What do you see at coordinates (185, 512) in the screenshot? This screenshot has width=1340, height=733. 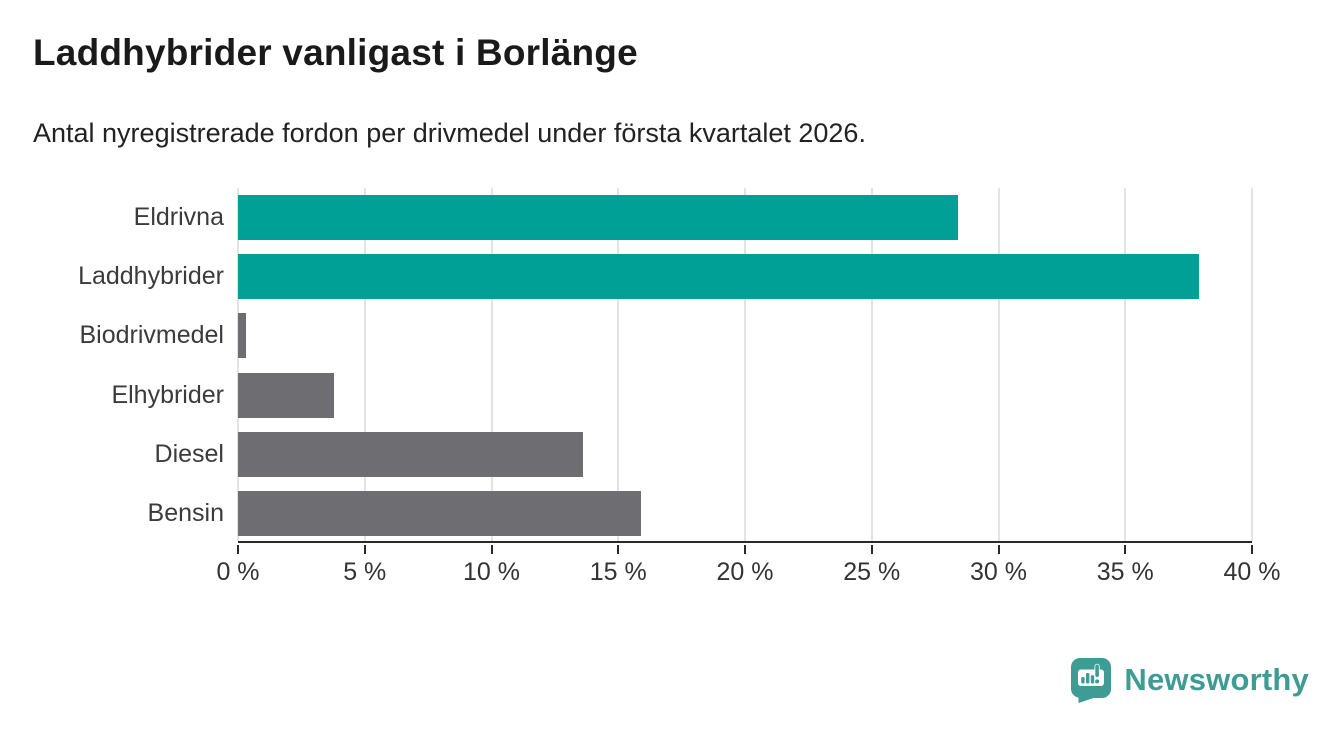 I see `category-label: Bensin` at bounding box center [185, 512].